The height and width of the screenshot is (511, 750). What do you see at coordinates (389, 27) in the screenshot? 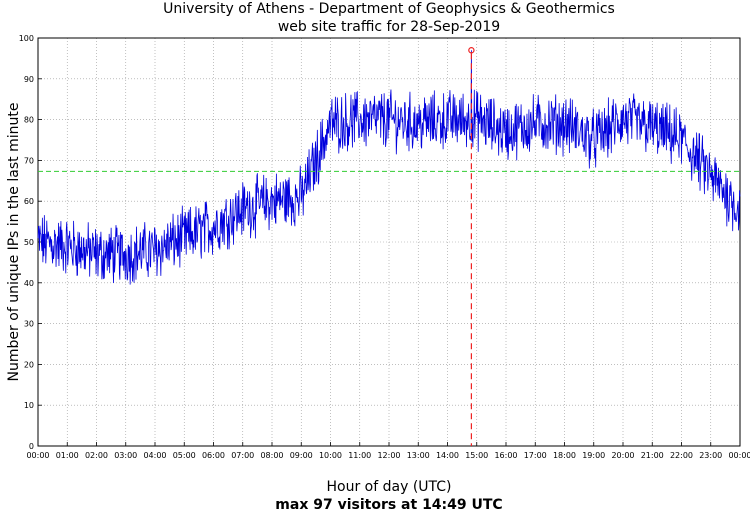
I see `chart-subtitle: web site traffic for 28-Sep-2019` at bounding box center [389, 27].